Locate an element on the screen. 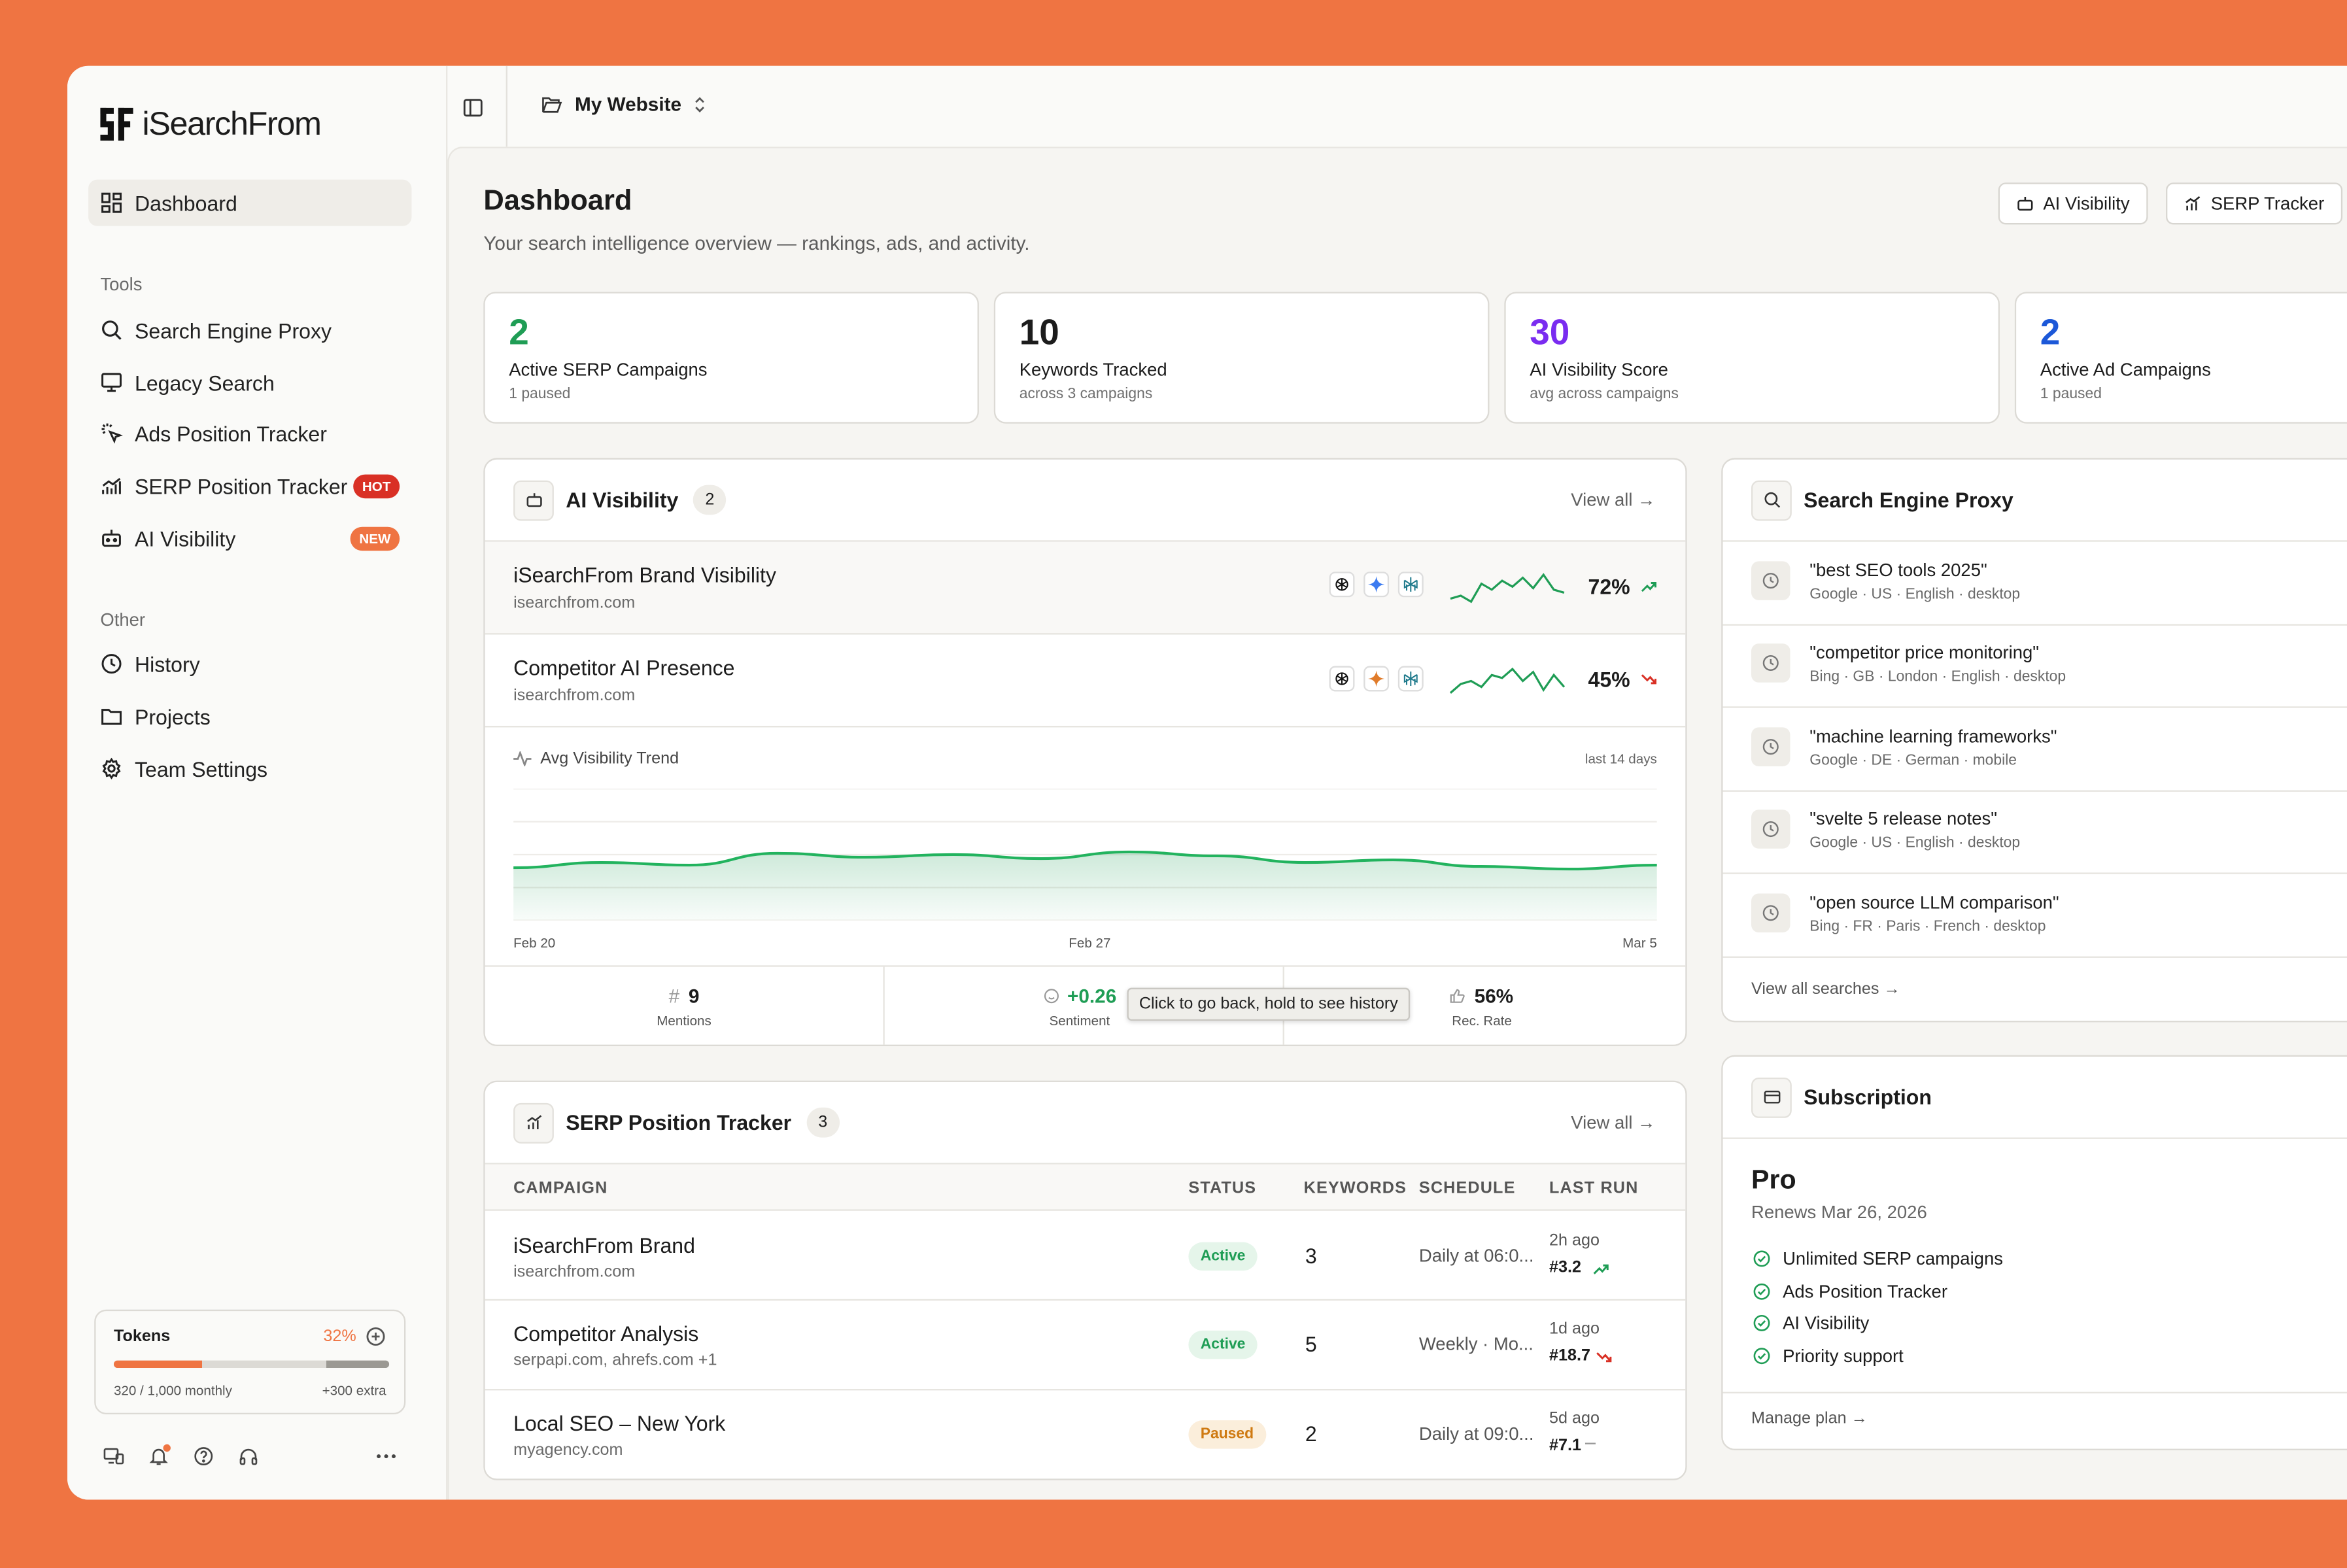 The height and width of the screenshot is (1568, 2347). sidebar-item-projects: Projects is located at coordinates (249, 717).